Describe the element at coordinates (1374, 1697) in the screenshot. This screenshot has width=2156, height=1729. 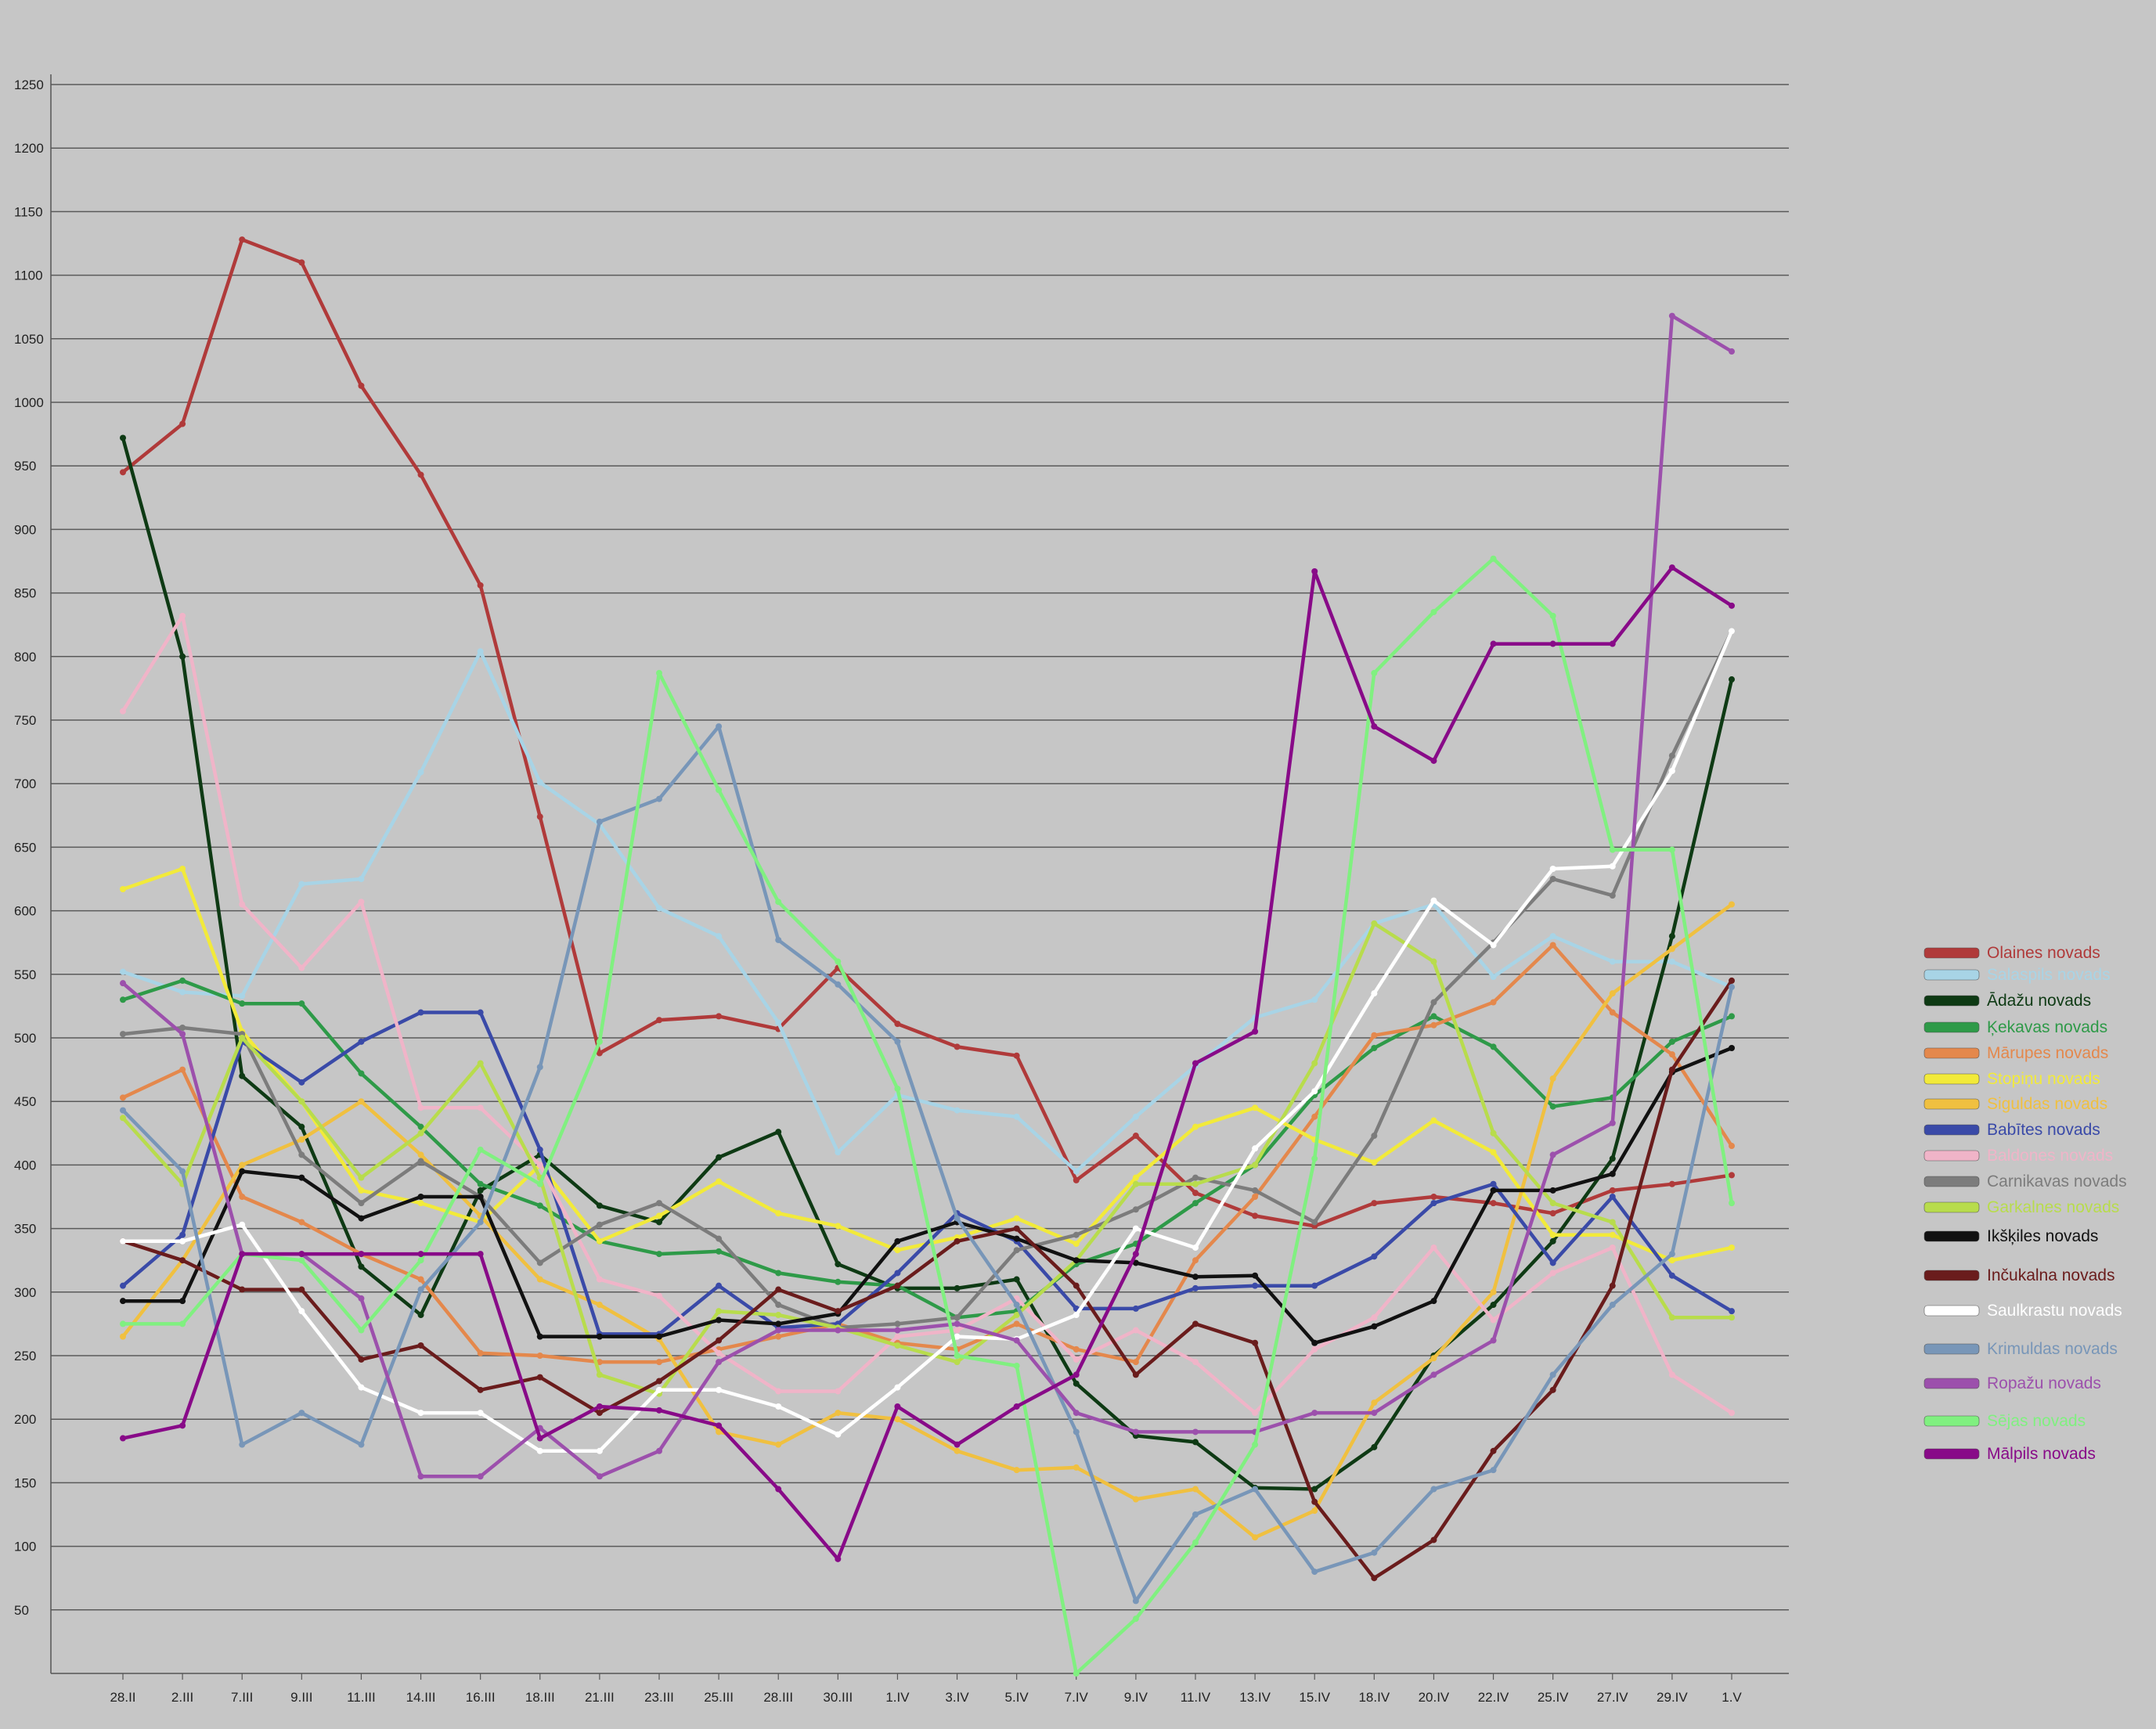
I see `x-tick-label-21: 18.IV` at that location.